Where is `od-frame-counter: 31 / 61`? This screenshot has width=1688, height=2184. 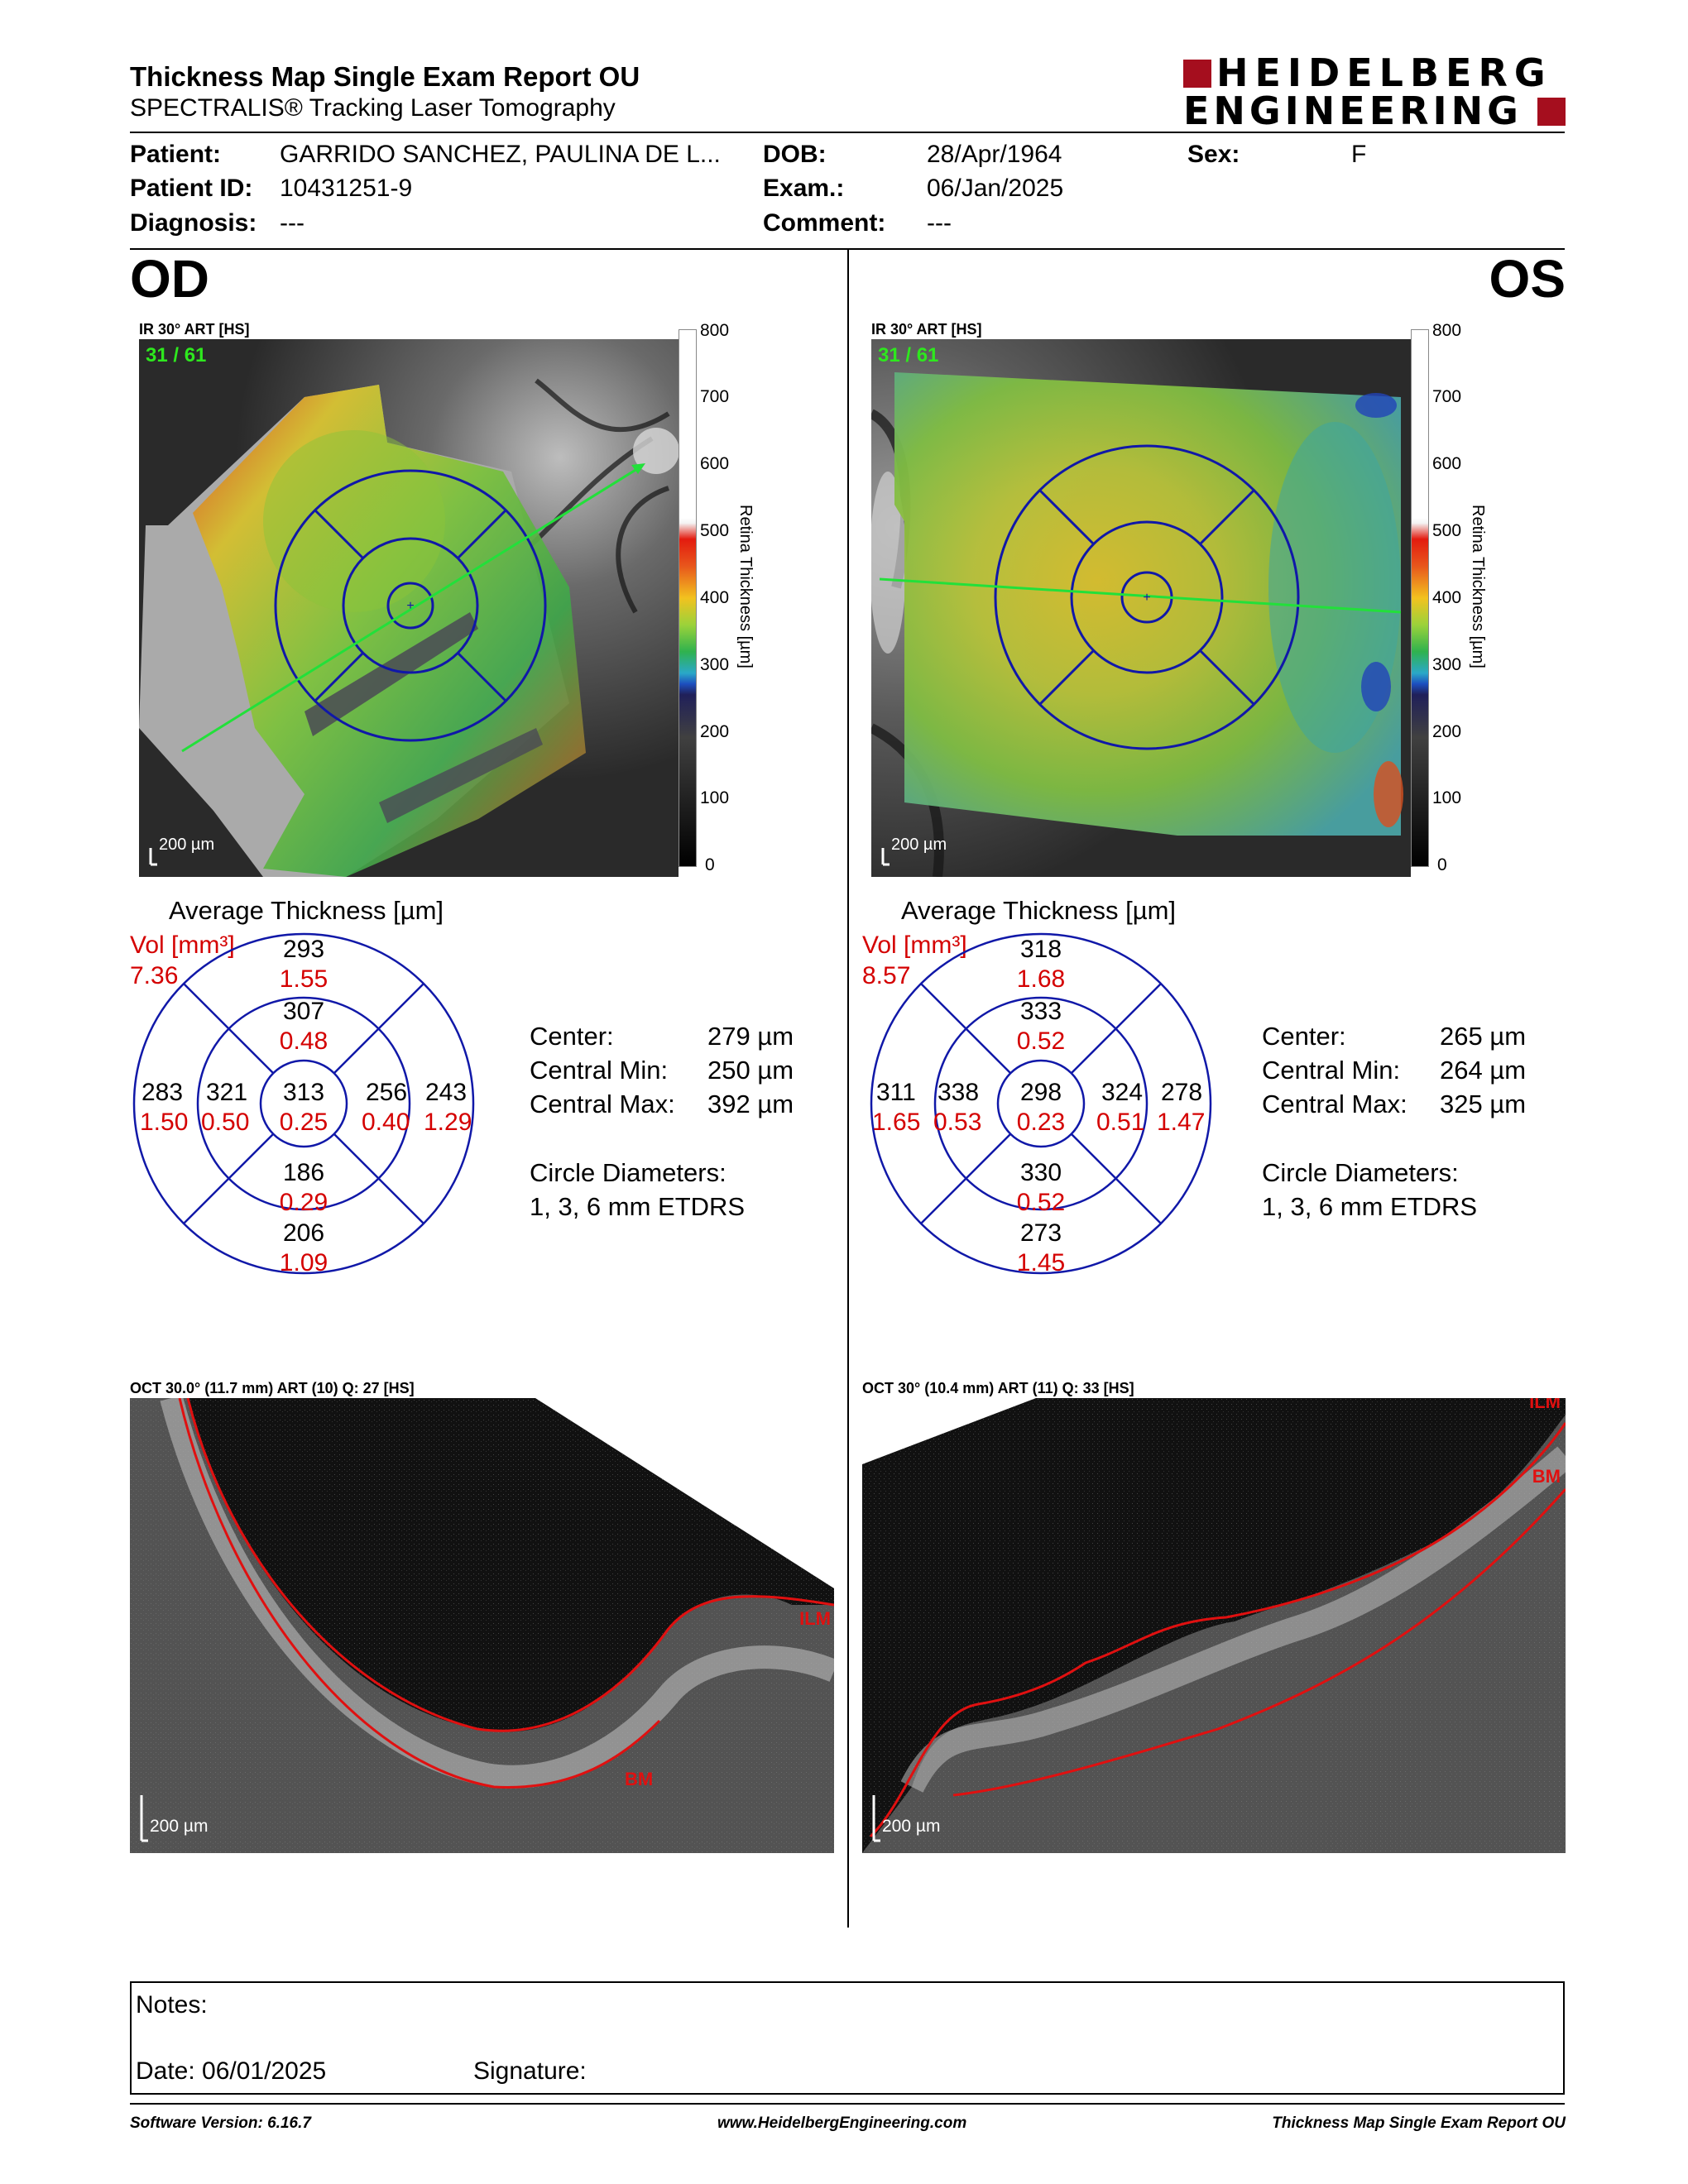 od-frame-counter: 31 / 61 is located at coordinates (176, 355).